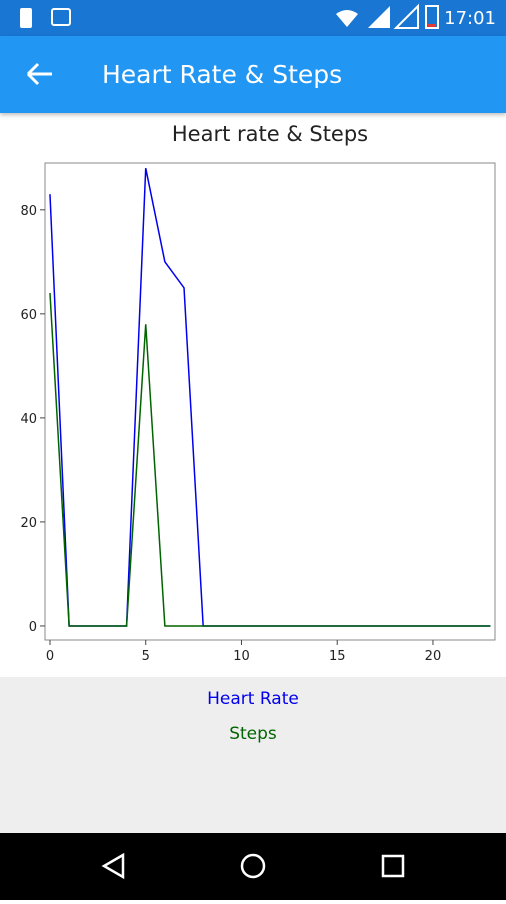  What do you see at coordinates (28, 523) in the screenshot?
I see `y-tick-label: 20` at bounding box center [28, 523].